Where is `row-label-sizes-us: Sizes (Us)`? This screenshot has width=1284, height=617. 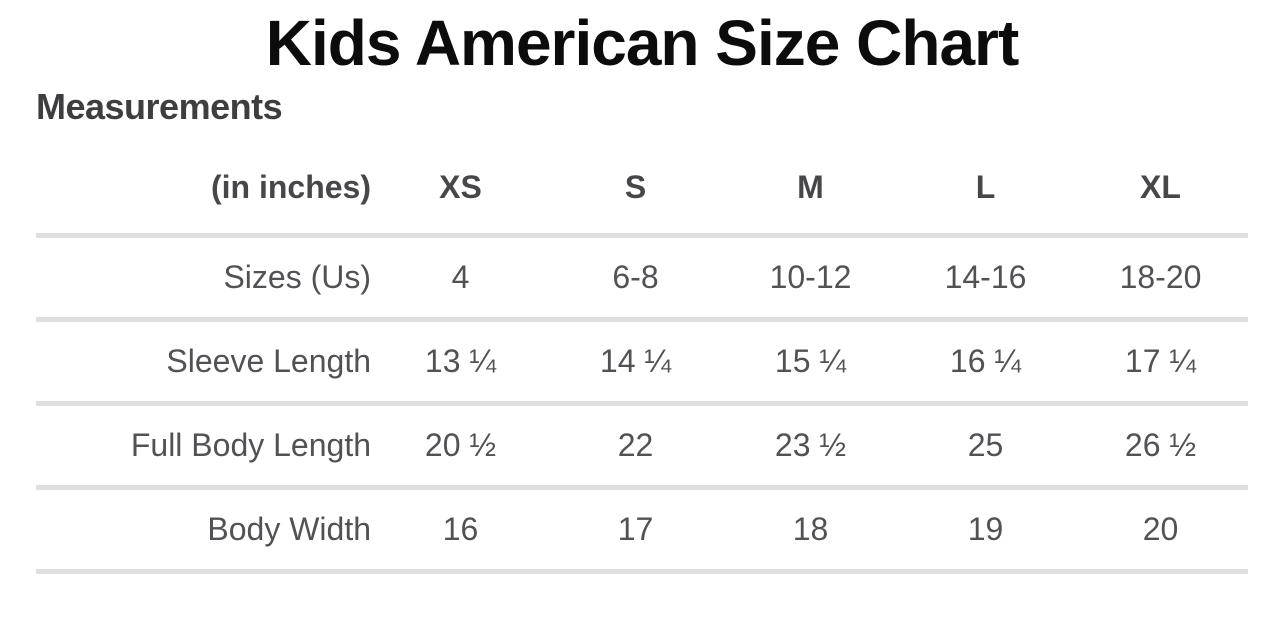 row-label-sizes-us: Sizes (Us) is located at coordinates (204, 278).